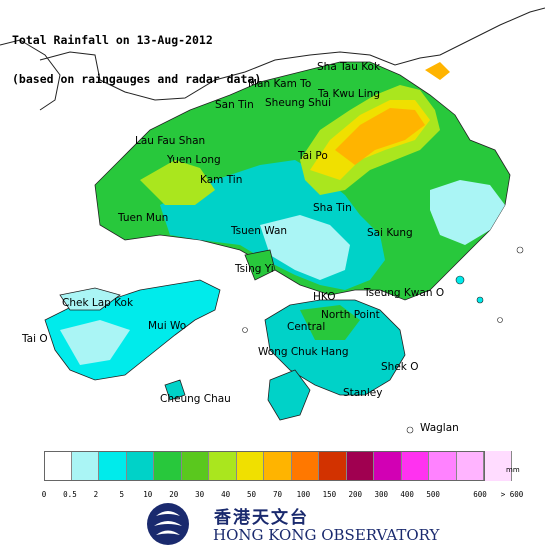 Image resolution: width=545 pixels, height=550 pixels. Describe the element at coordinates (467, 212) in the screenshot. I see `region-east-light` at that location.